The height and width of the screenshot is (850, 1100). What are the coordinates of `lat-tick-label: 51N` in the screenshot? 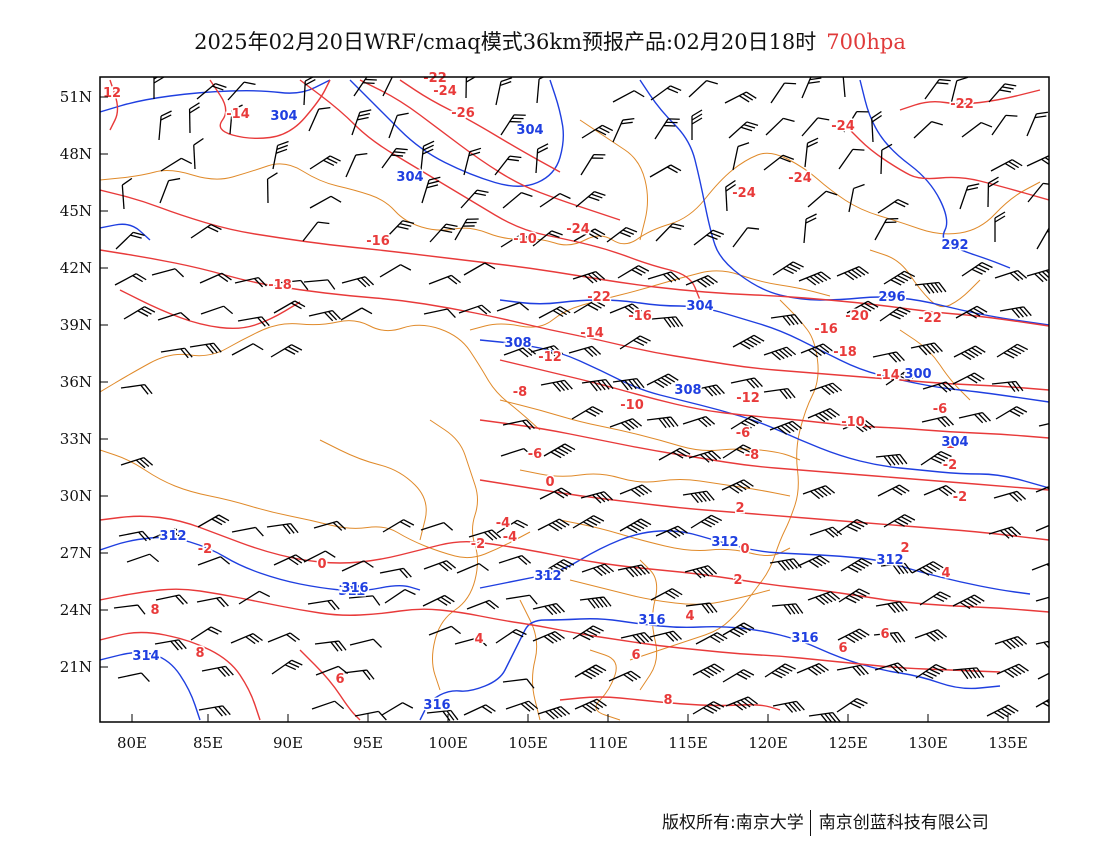 It's located at (76, 97).